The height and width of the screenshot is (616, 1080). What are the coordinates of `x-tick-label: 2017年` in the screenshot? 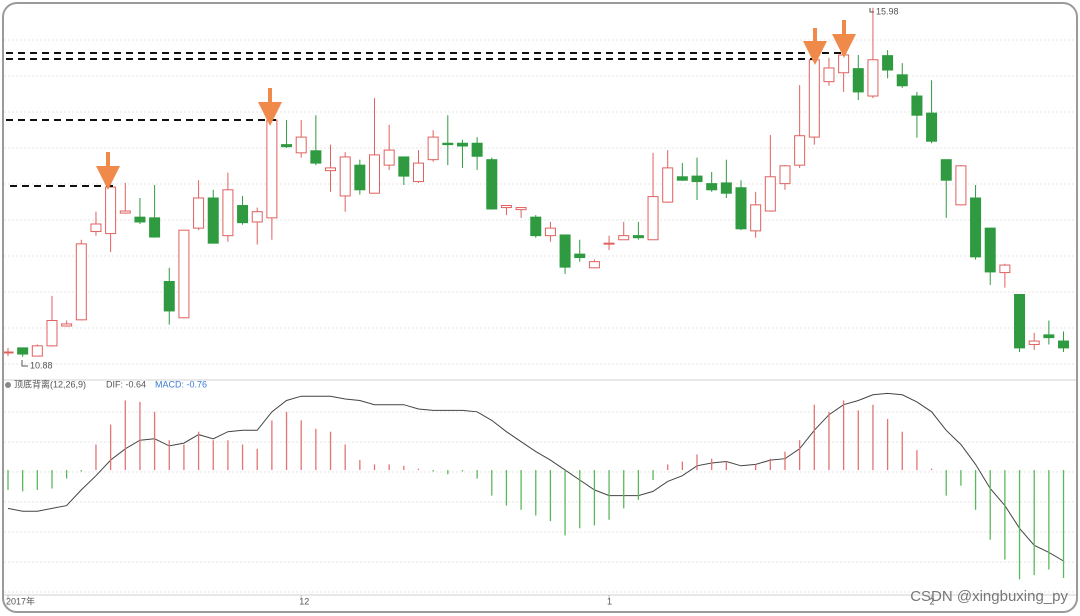 It's located at (20, 600).